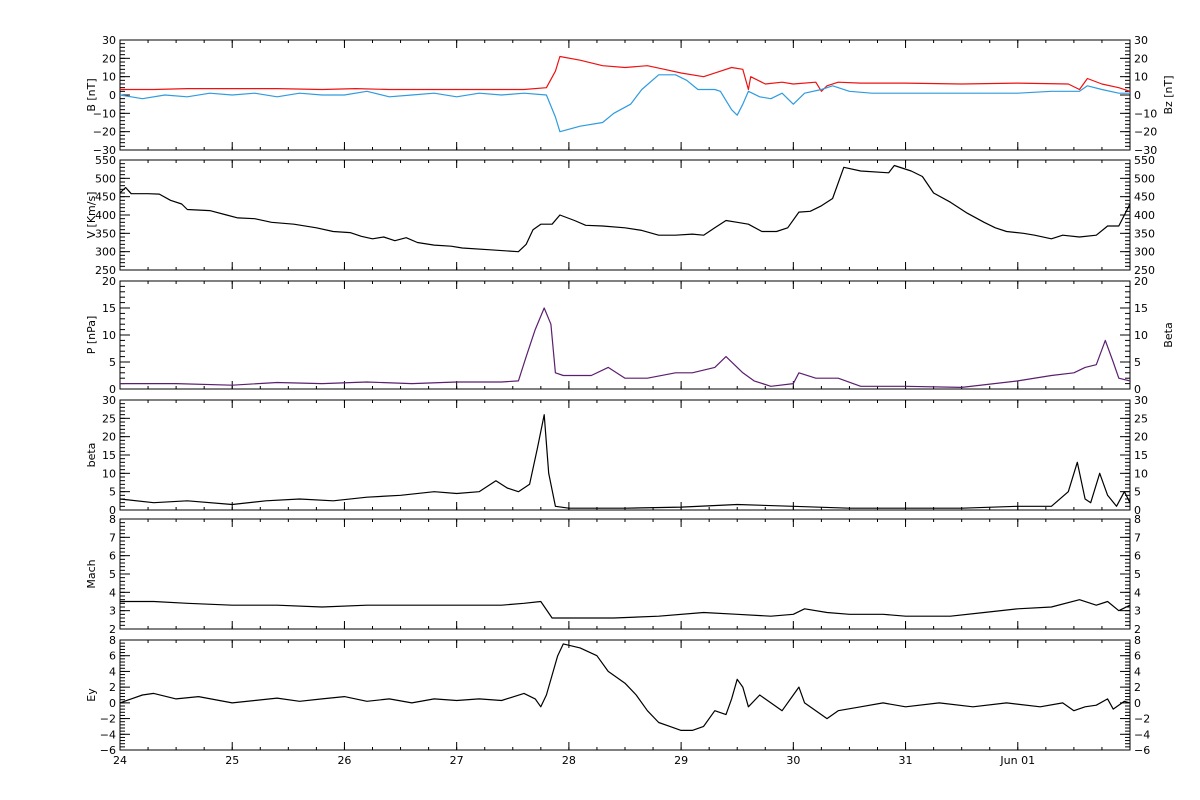  Describe the element at coordinates (1144, 252) in the screenshot. I see `y-tick-label-right: 300` at that location.